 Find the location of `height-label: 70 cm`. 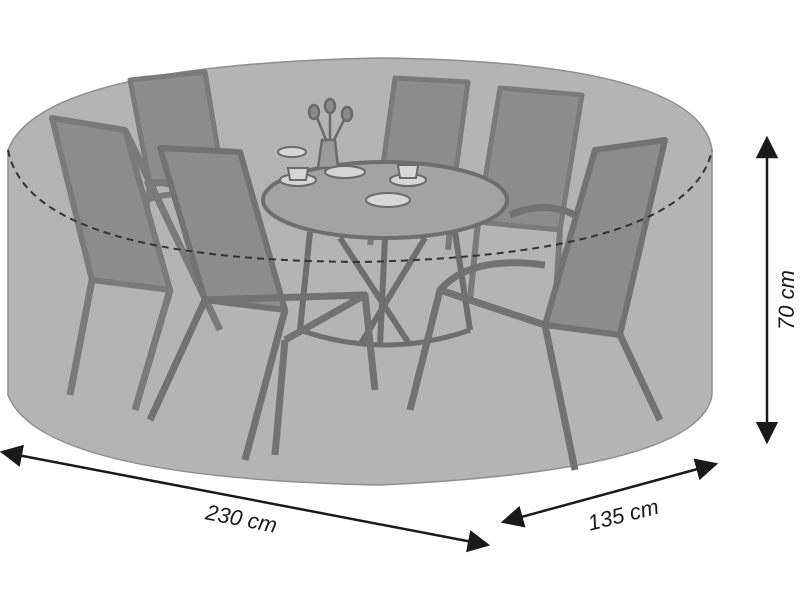

height-label: 70 cm is located at coordinates (786, 300).